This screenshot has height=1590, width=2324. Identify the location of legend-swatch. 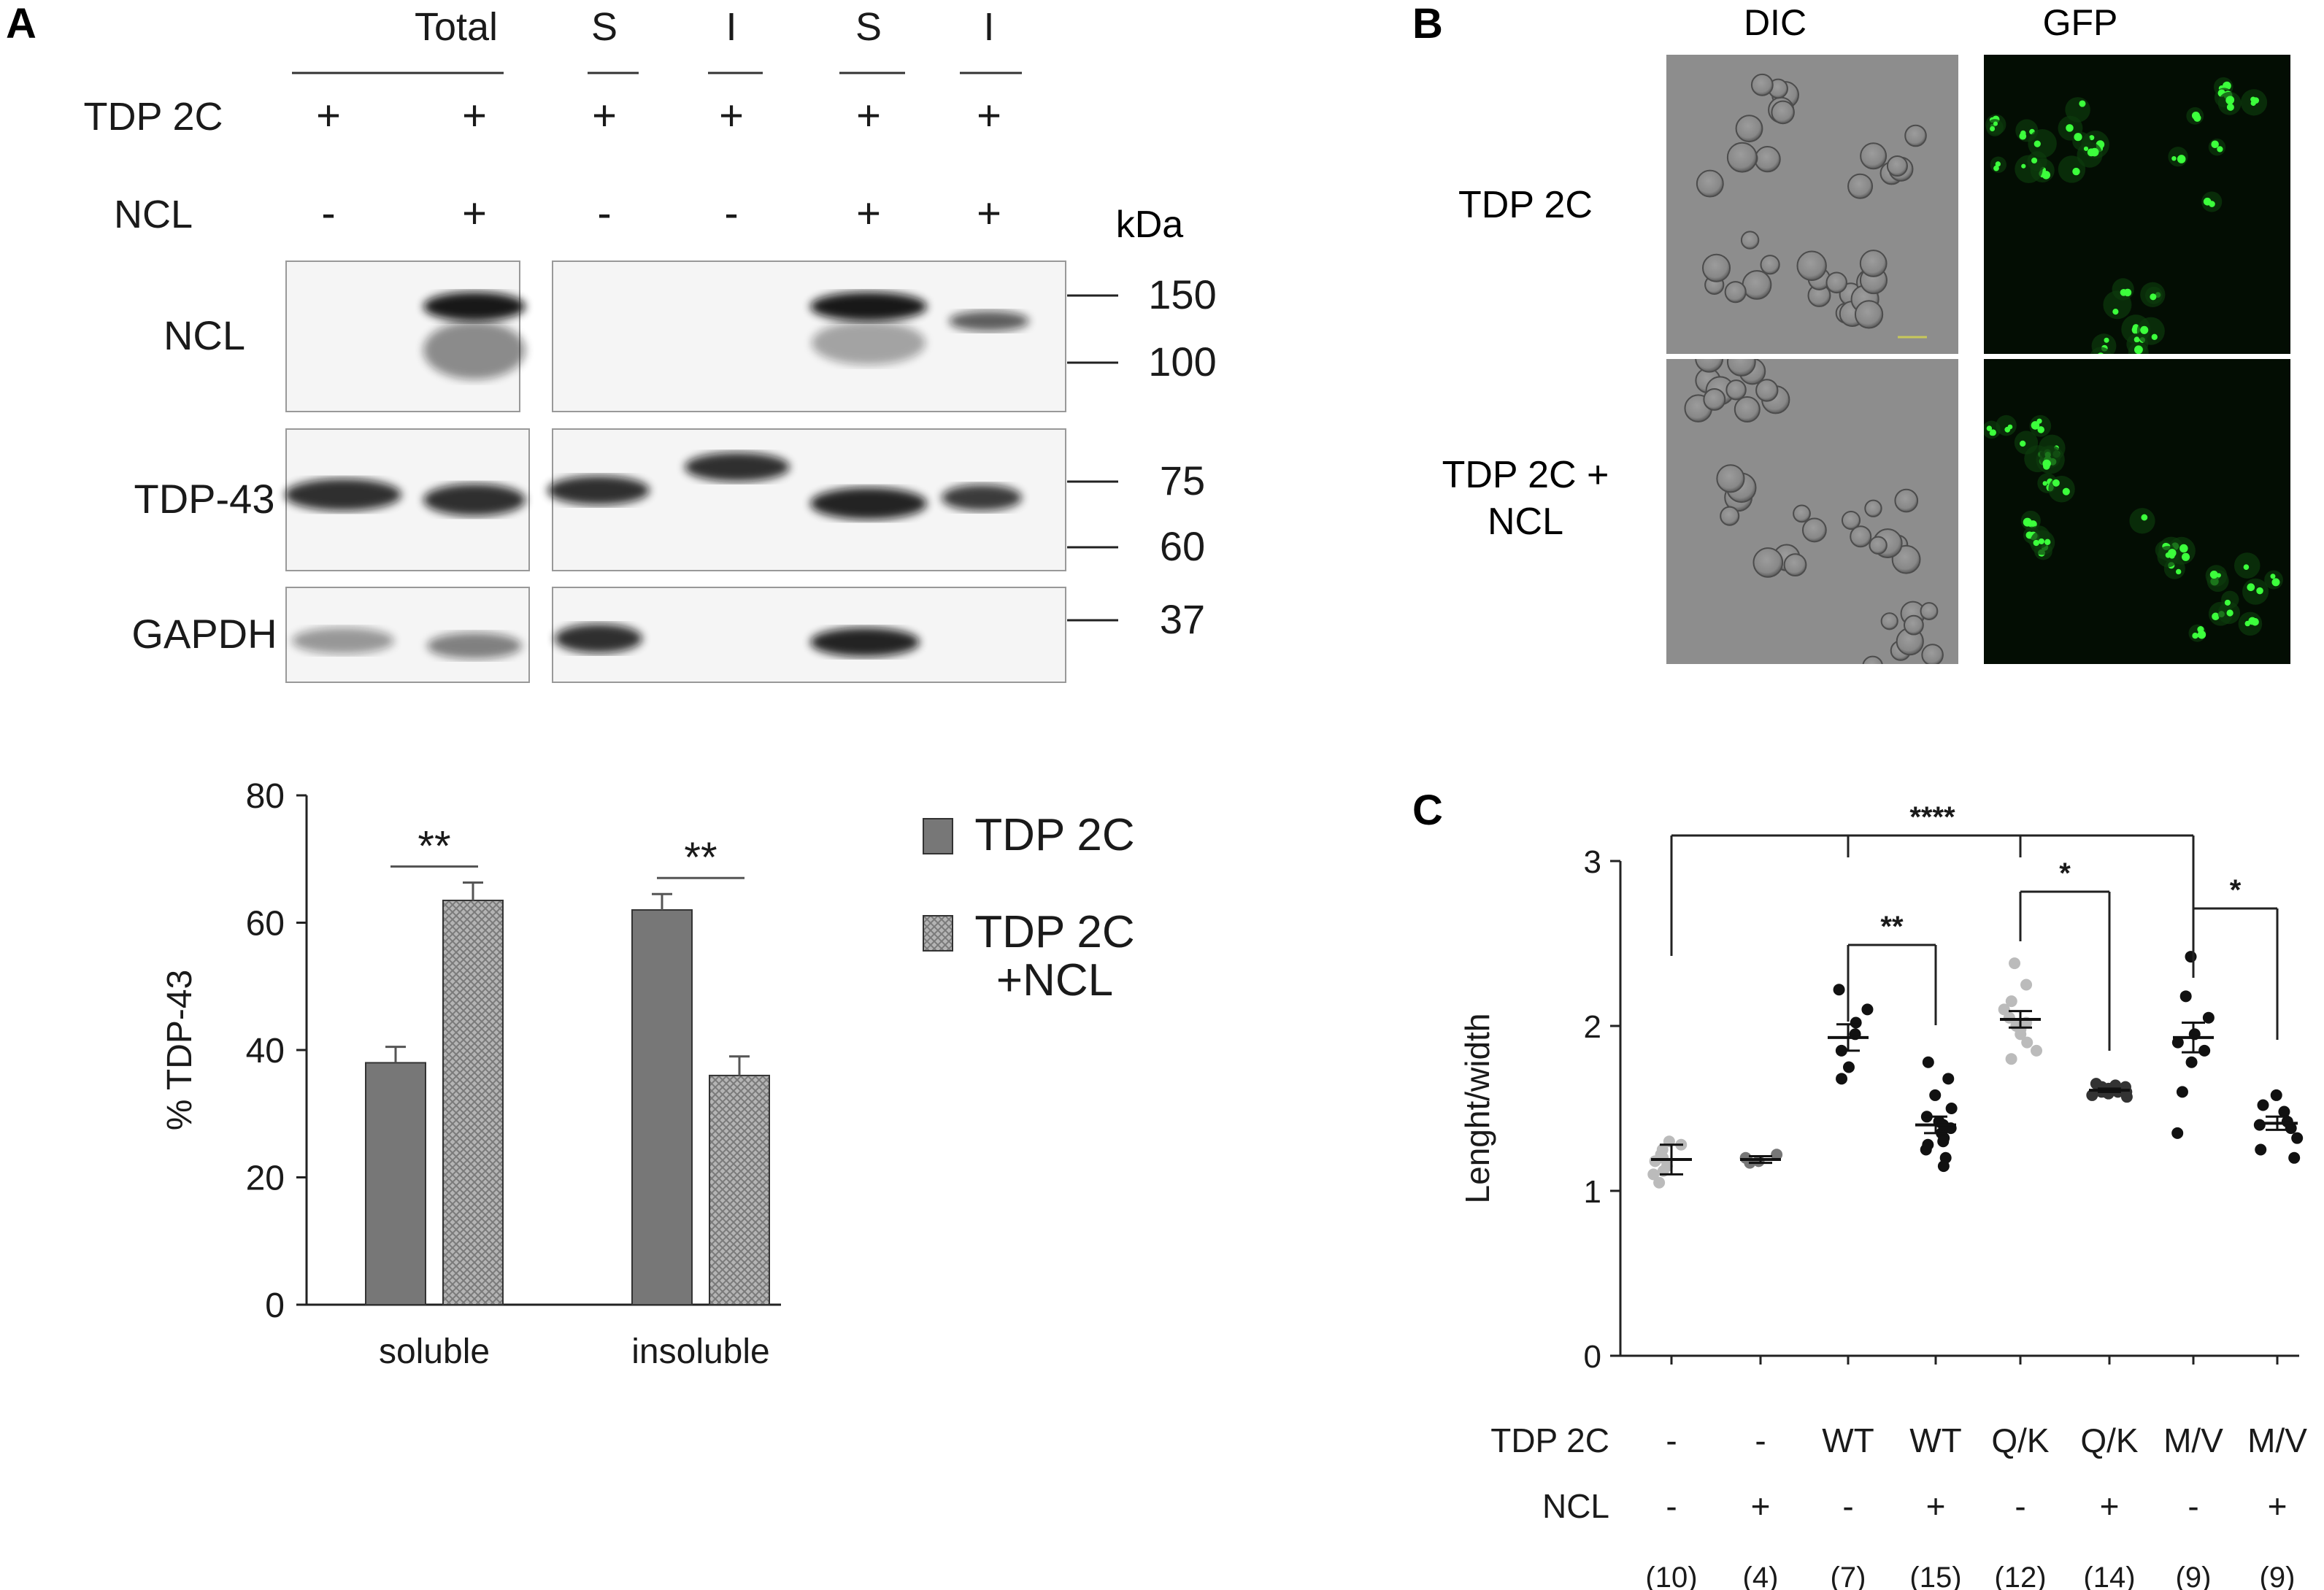
(938, 836).